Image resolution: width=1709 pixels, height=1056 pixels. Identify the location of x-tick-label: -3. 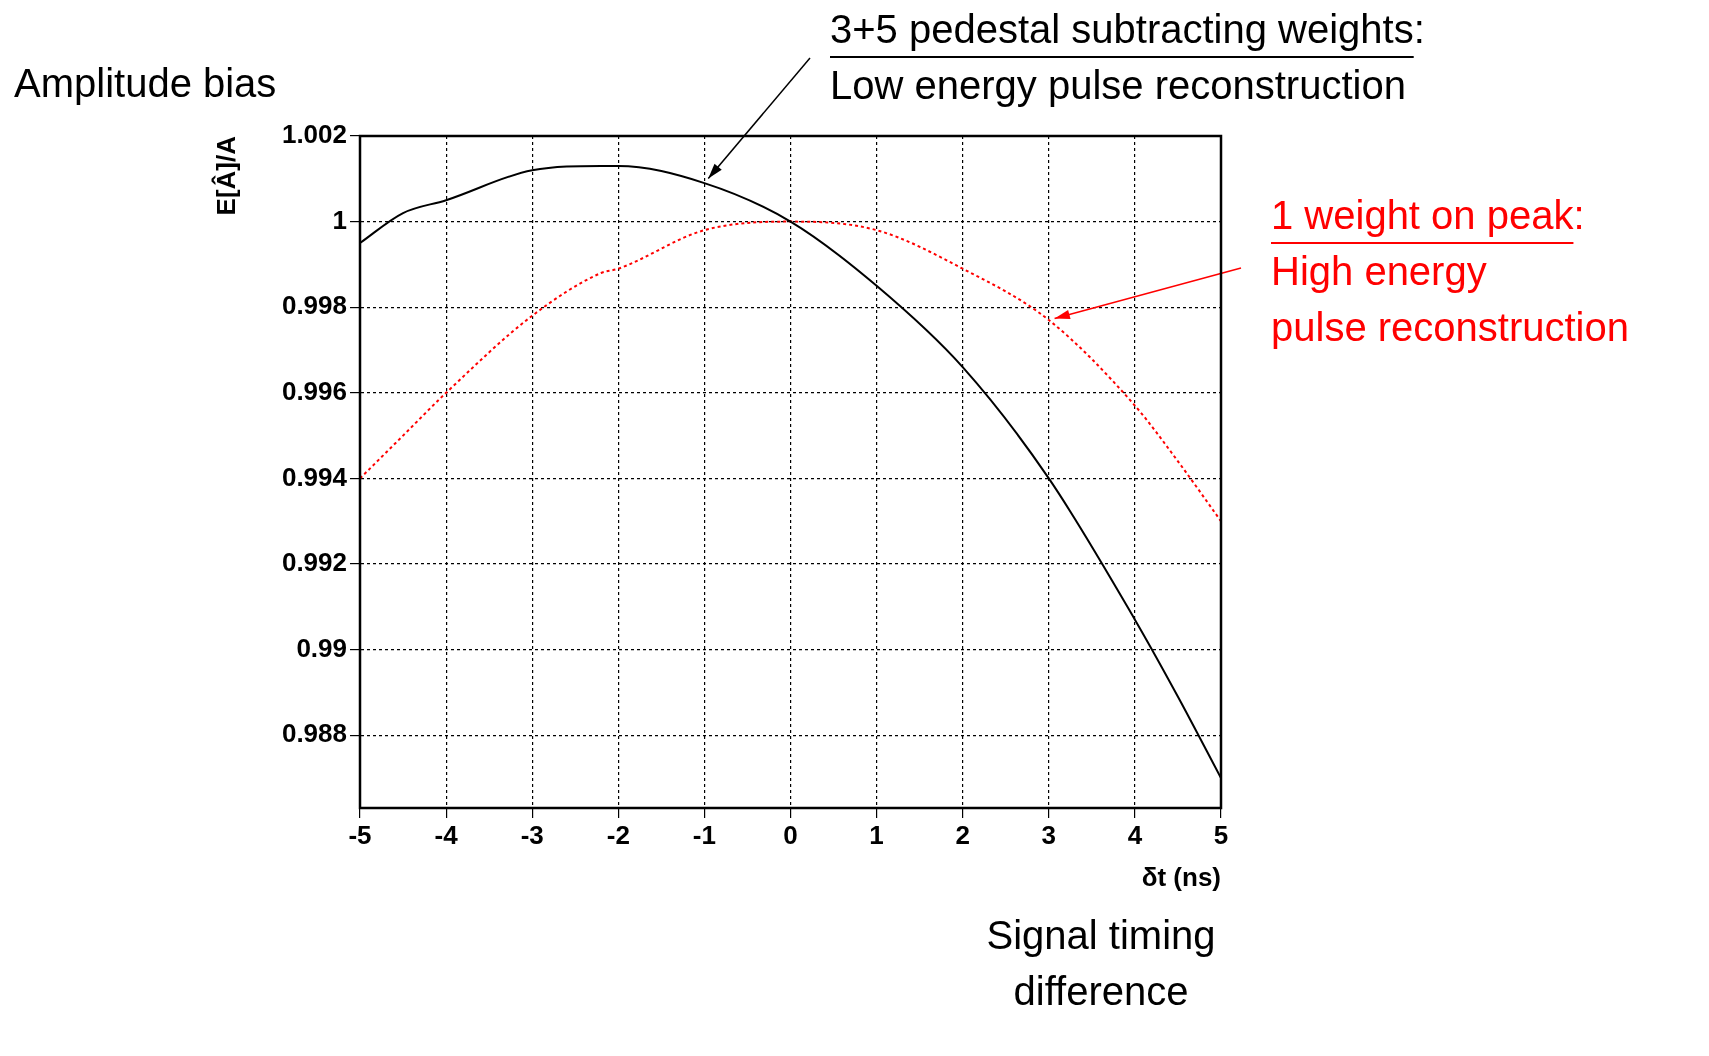
(532, 834).